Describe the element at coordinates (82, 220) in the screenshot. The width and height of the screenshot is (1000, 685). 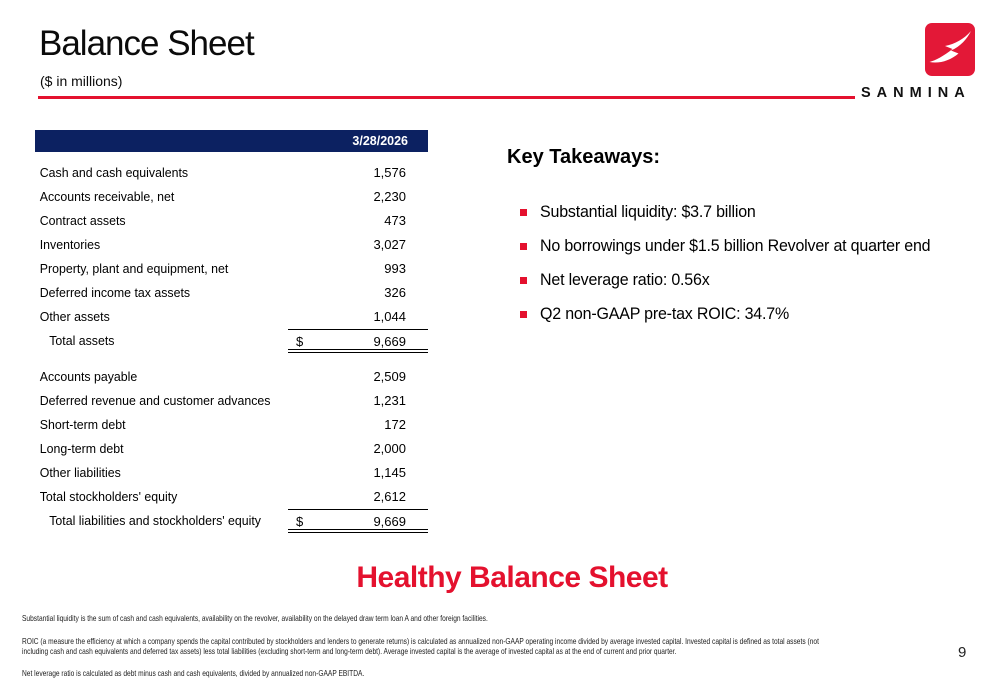
I see `row-label: Contract assets` at that location.